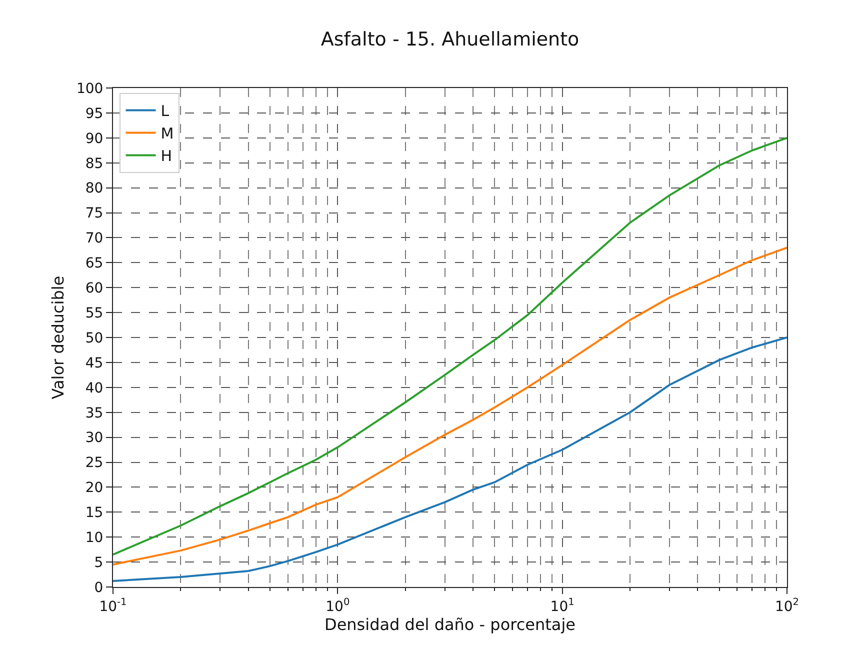 This screenshot has width=861, height=653. Describe the element at coordinates (94, 413) in the screenshot. I see `y-tick-label: 35` at that location.